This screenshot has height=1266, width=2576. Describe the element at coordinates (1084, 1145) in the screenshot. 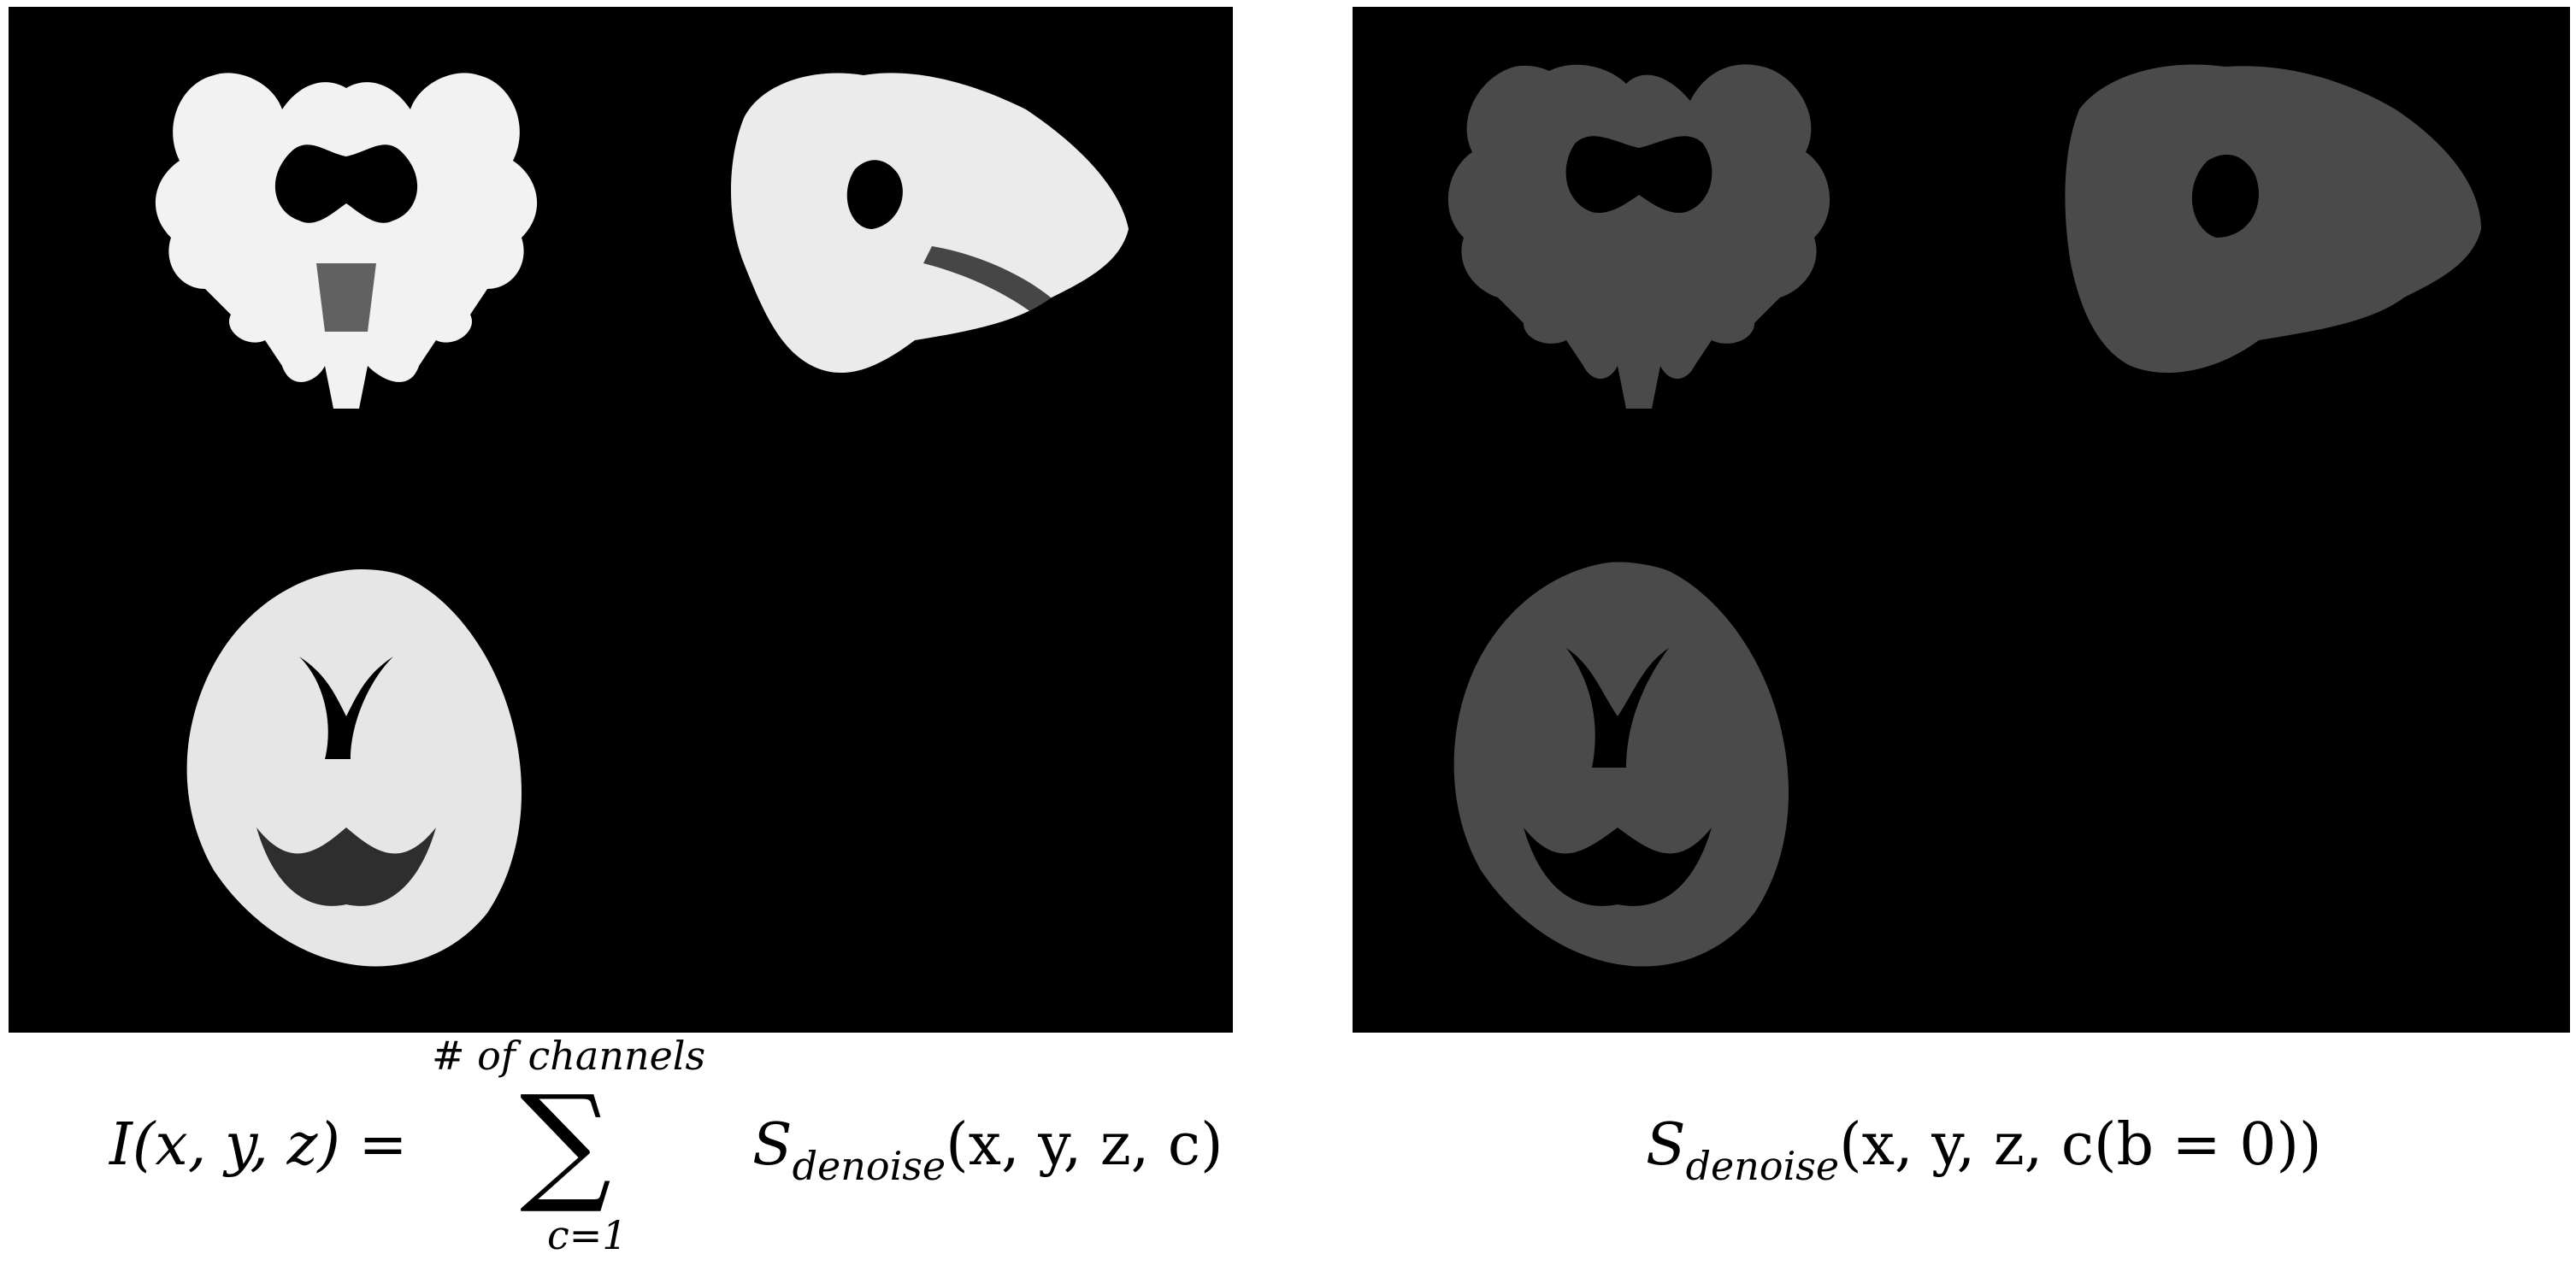

I see `rhs-args: (x, y, z, c)` at that location.